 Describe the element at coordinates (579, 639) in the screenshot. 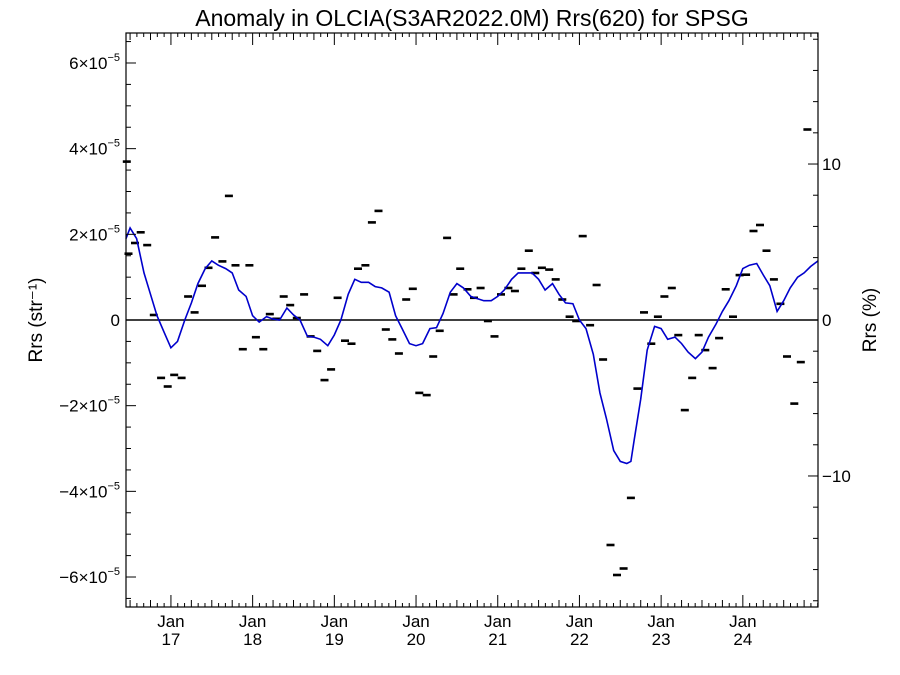

I see `x-tick-label-year-5: 22` at that location.